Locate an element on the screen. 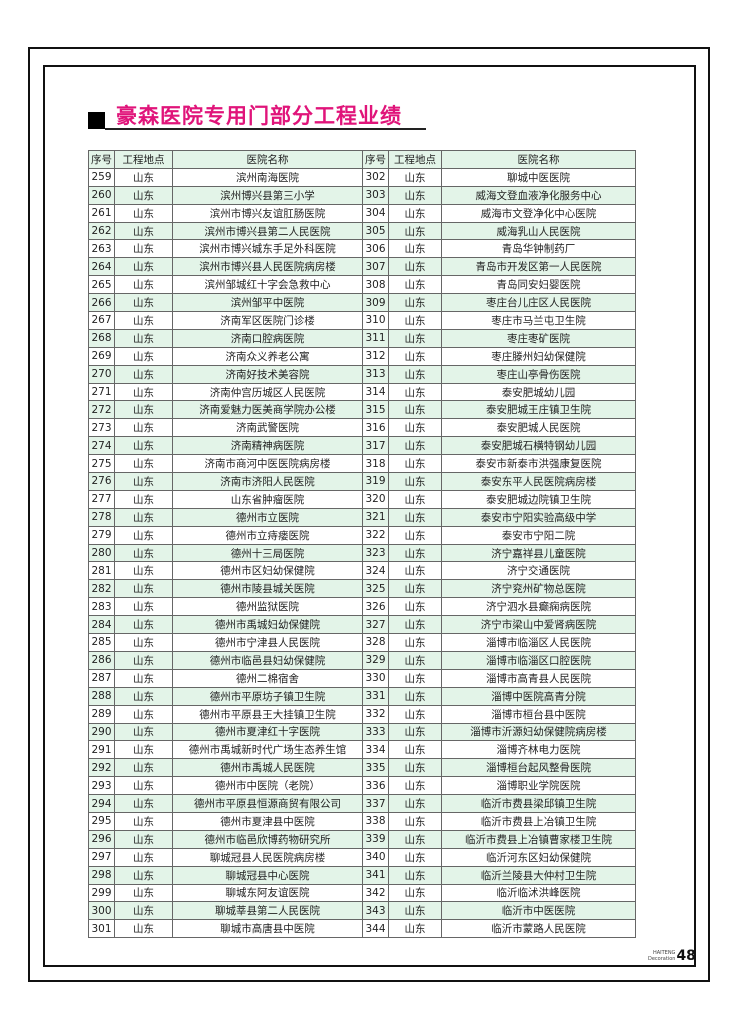 The height and width of the screenshot is (1024, 750). table-row: 289 山东 德州市平原县王大挂镇卫生院 332 山东 淄博市桓台县中医院 is located at coordinates (362, 714).